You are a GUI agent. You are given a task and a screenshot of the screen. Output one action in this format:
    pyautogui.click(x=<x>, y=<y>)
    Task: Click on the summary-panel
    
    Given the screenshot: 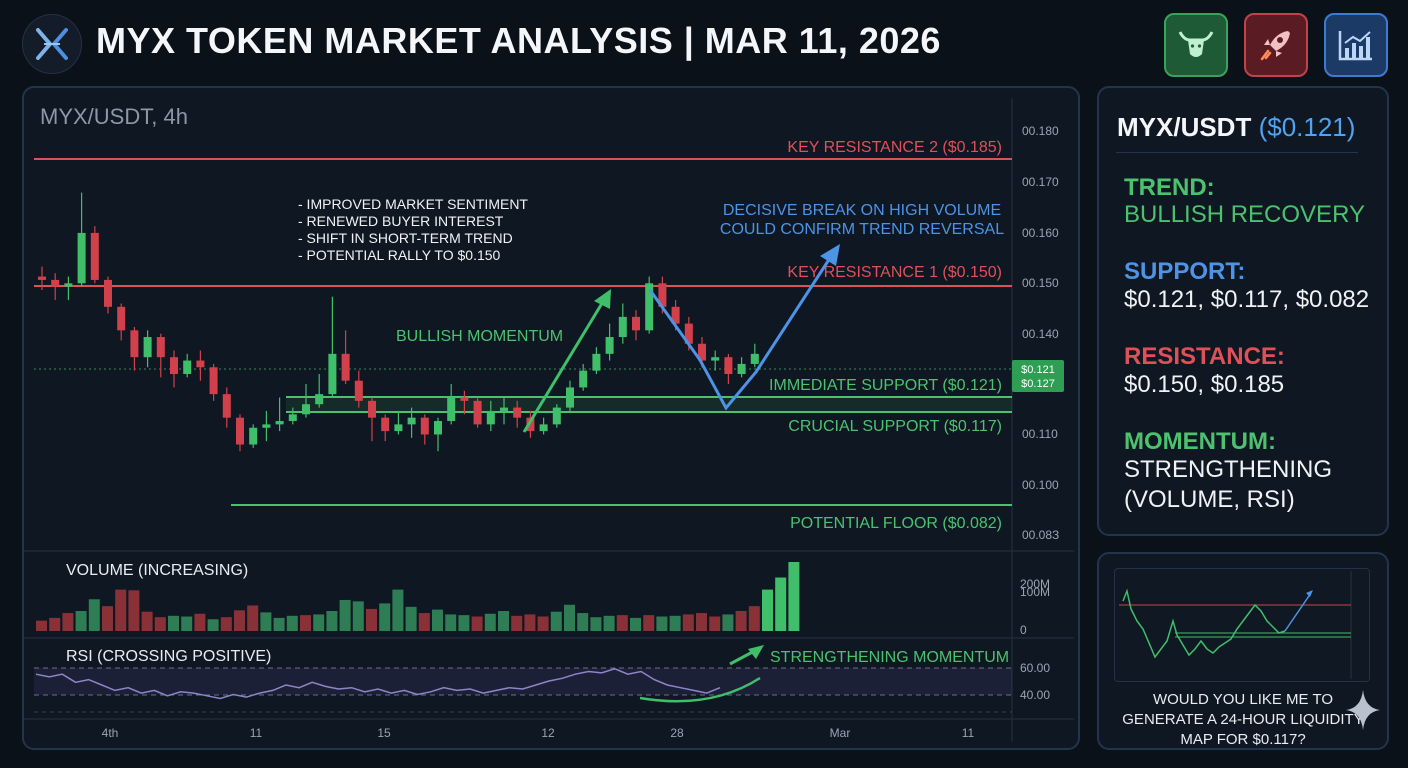 What is the action you would take?
    pyautogui.click(x=1243, y=311)
    